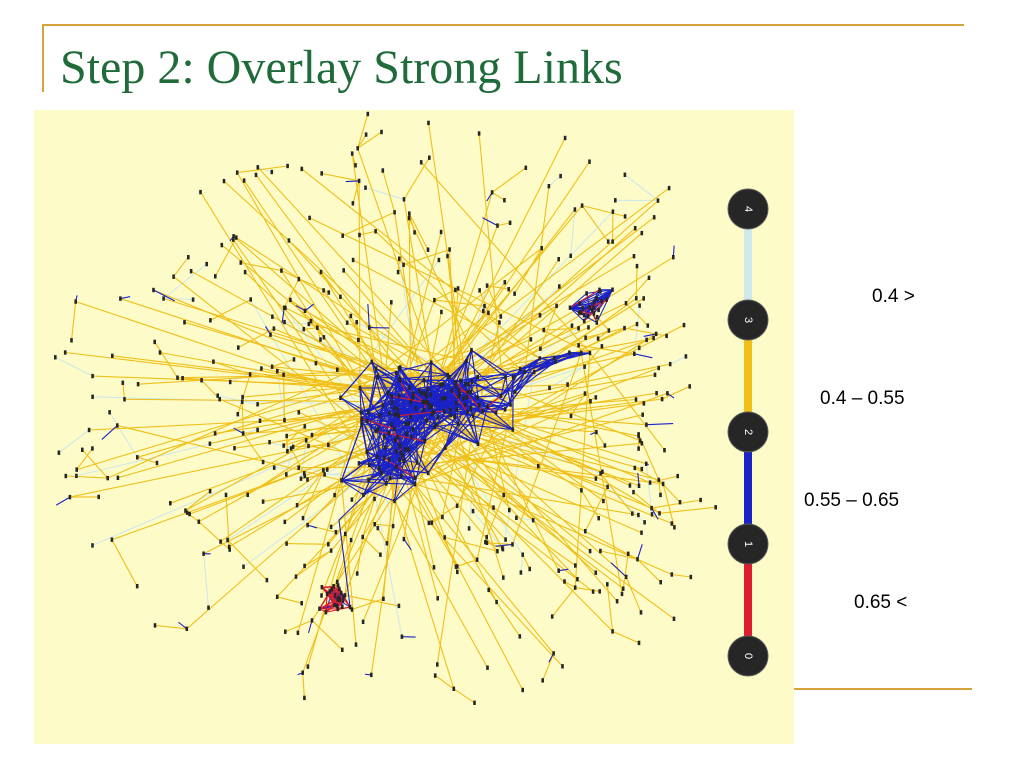 The image size is (1024, 768). I want to click on weak-link, so click(178, 299).